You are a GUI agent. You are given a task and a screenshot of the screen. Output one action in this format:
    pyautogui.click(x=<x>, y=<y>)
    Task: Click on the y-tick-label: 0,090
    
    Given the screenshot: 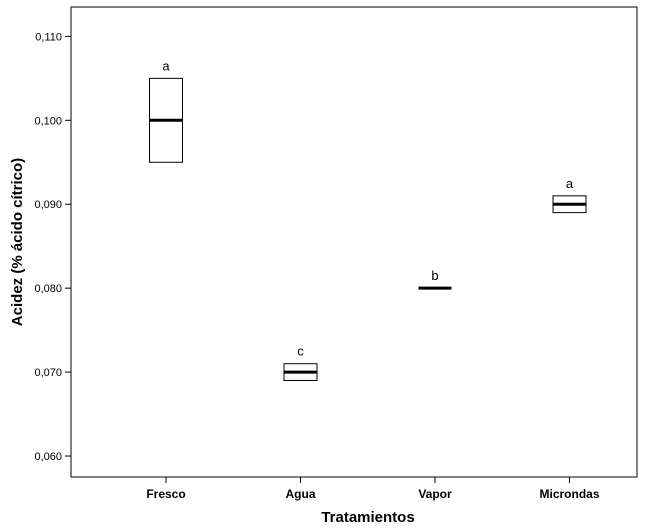 What is the action you would take?
    pyautogui.click(x=48, y=205)
    